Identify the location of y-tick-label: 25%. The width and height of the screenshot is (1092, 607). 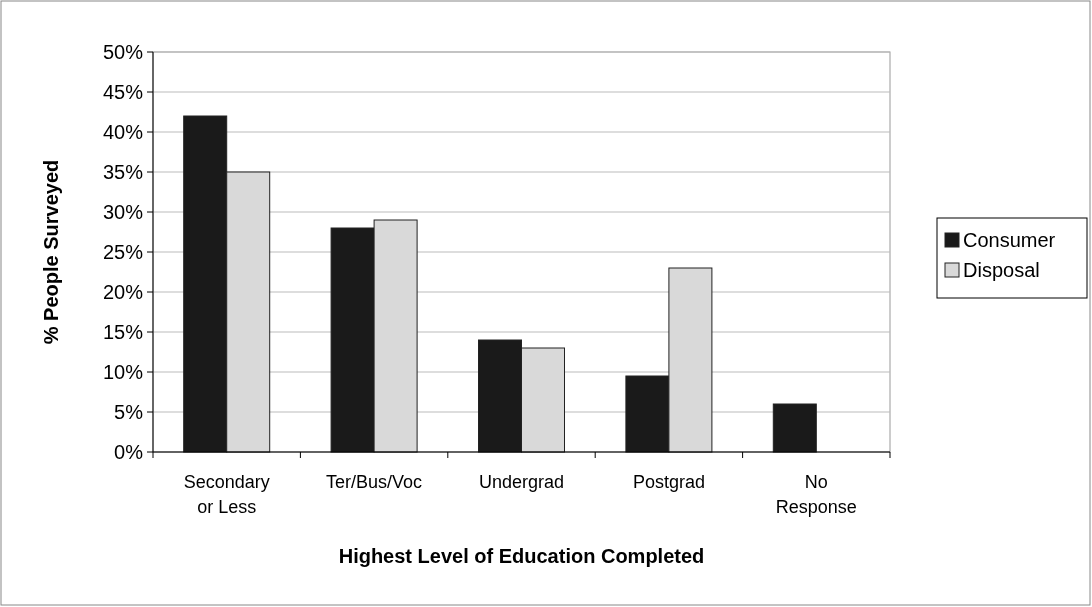
(123, 252).